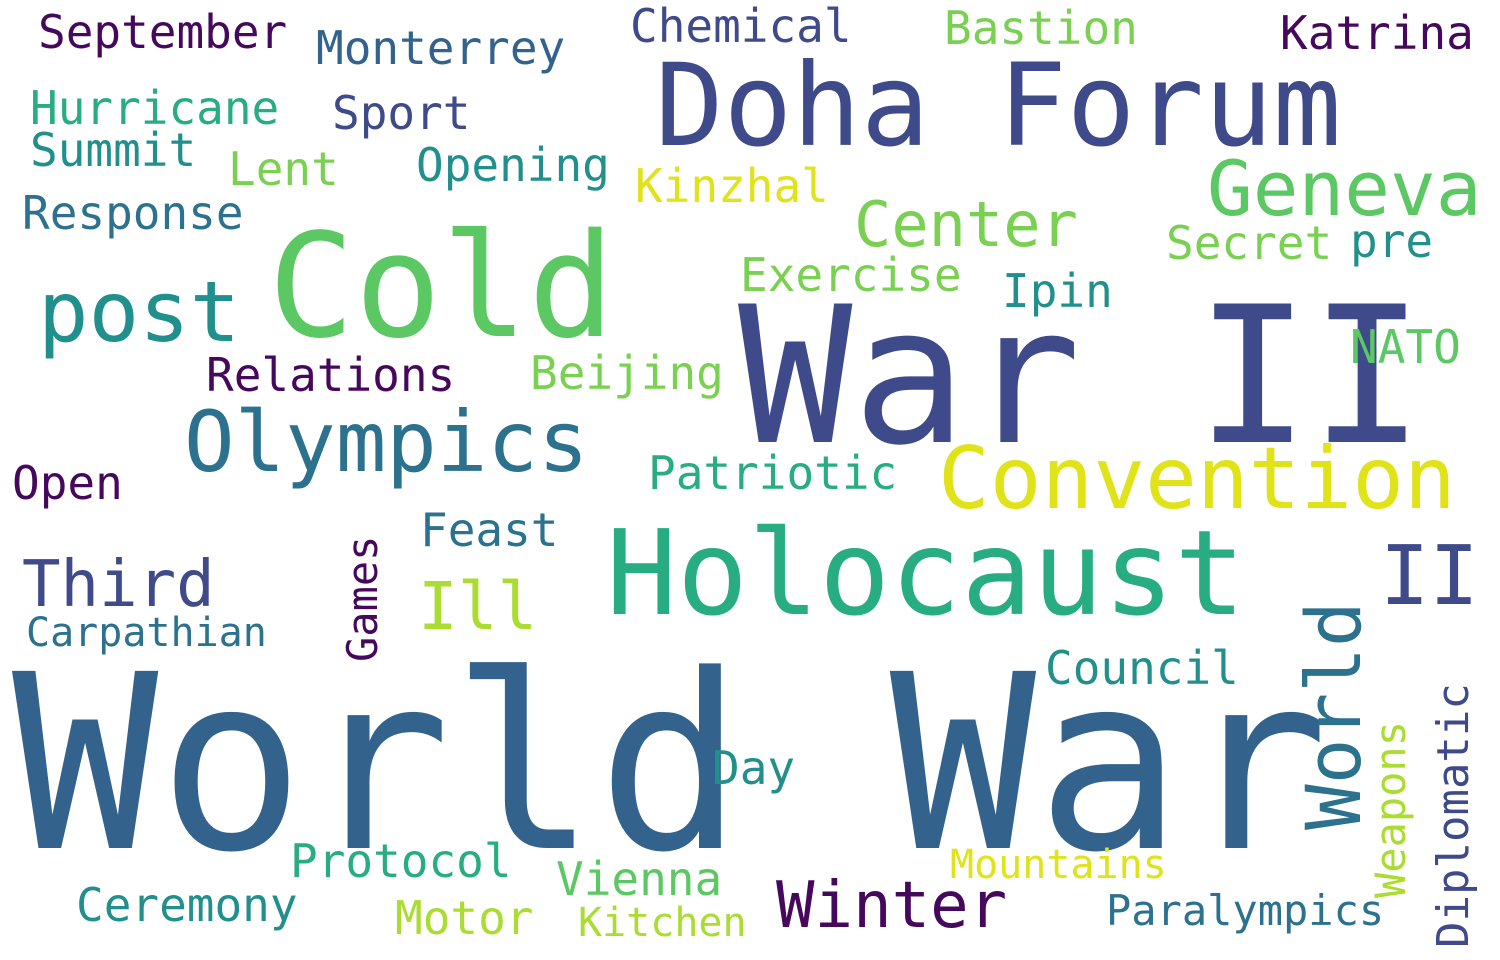 The image size is (1500, 960). I want to click on word-vienna: Vienna, so click(639, 879).